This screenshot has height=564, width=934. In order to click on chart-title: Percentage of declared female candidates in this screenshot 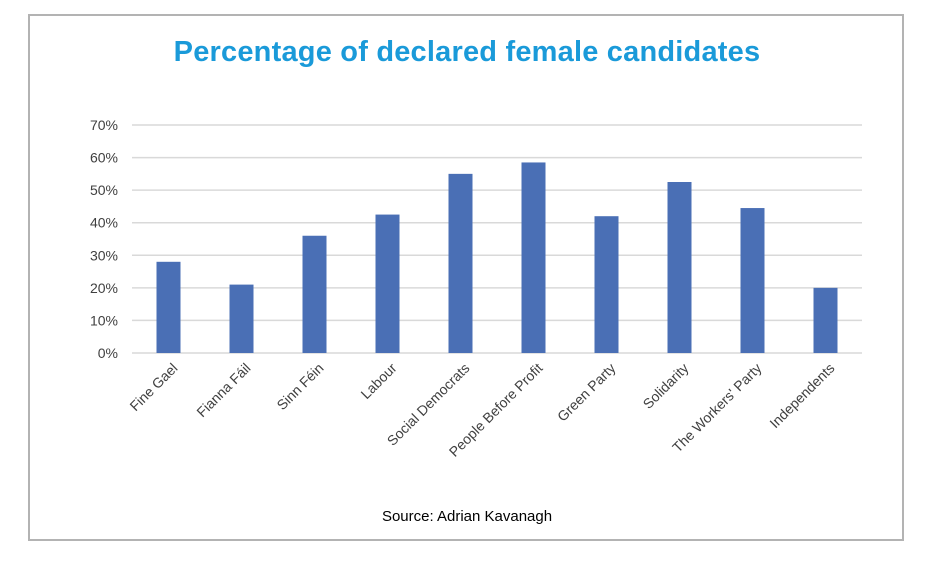, I will do `click(467, 52)`.